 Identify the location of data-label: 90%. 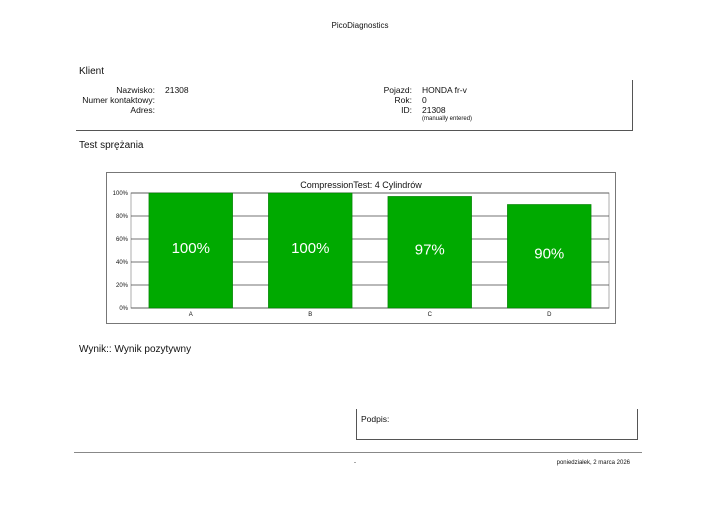
(549, 253).